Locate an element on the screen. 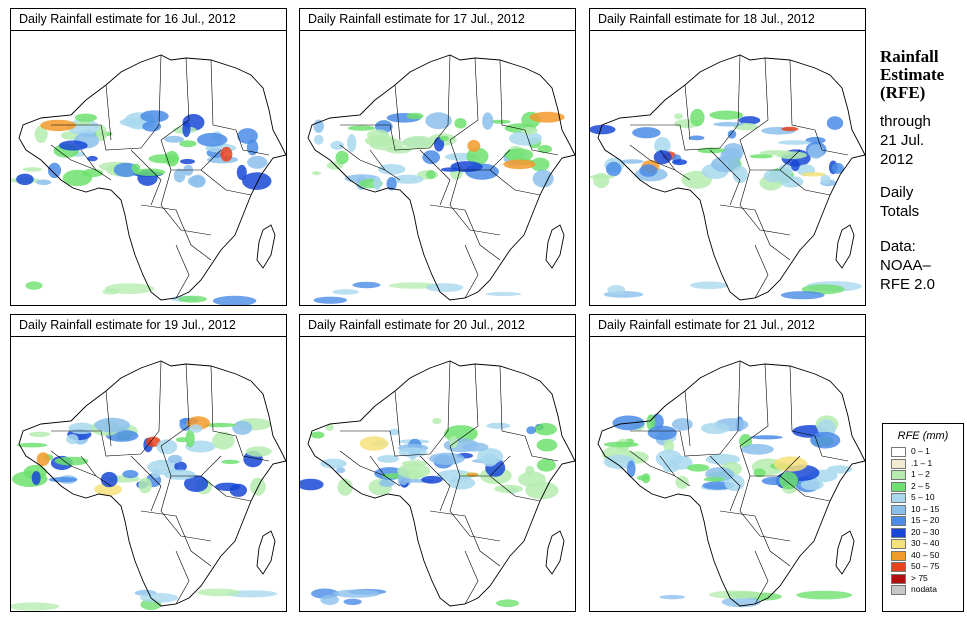 Image resolution: width=967 pixels, height=626 pixels. totals-line: Totals is located at coordinates (900, 211).